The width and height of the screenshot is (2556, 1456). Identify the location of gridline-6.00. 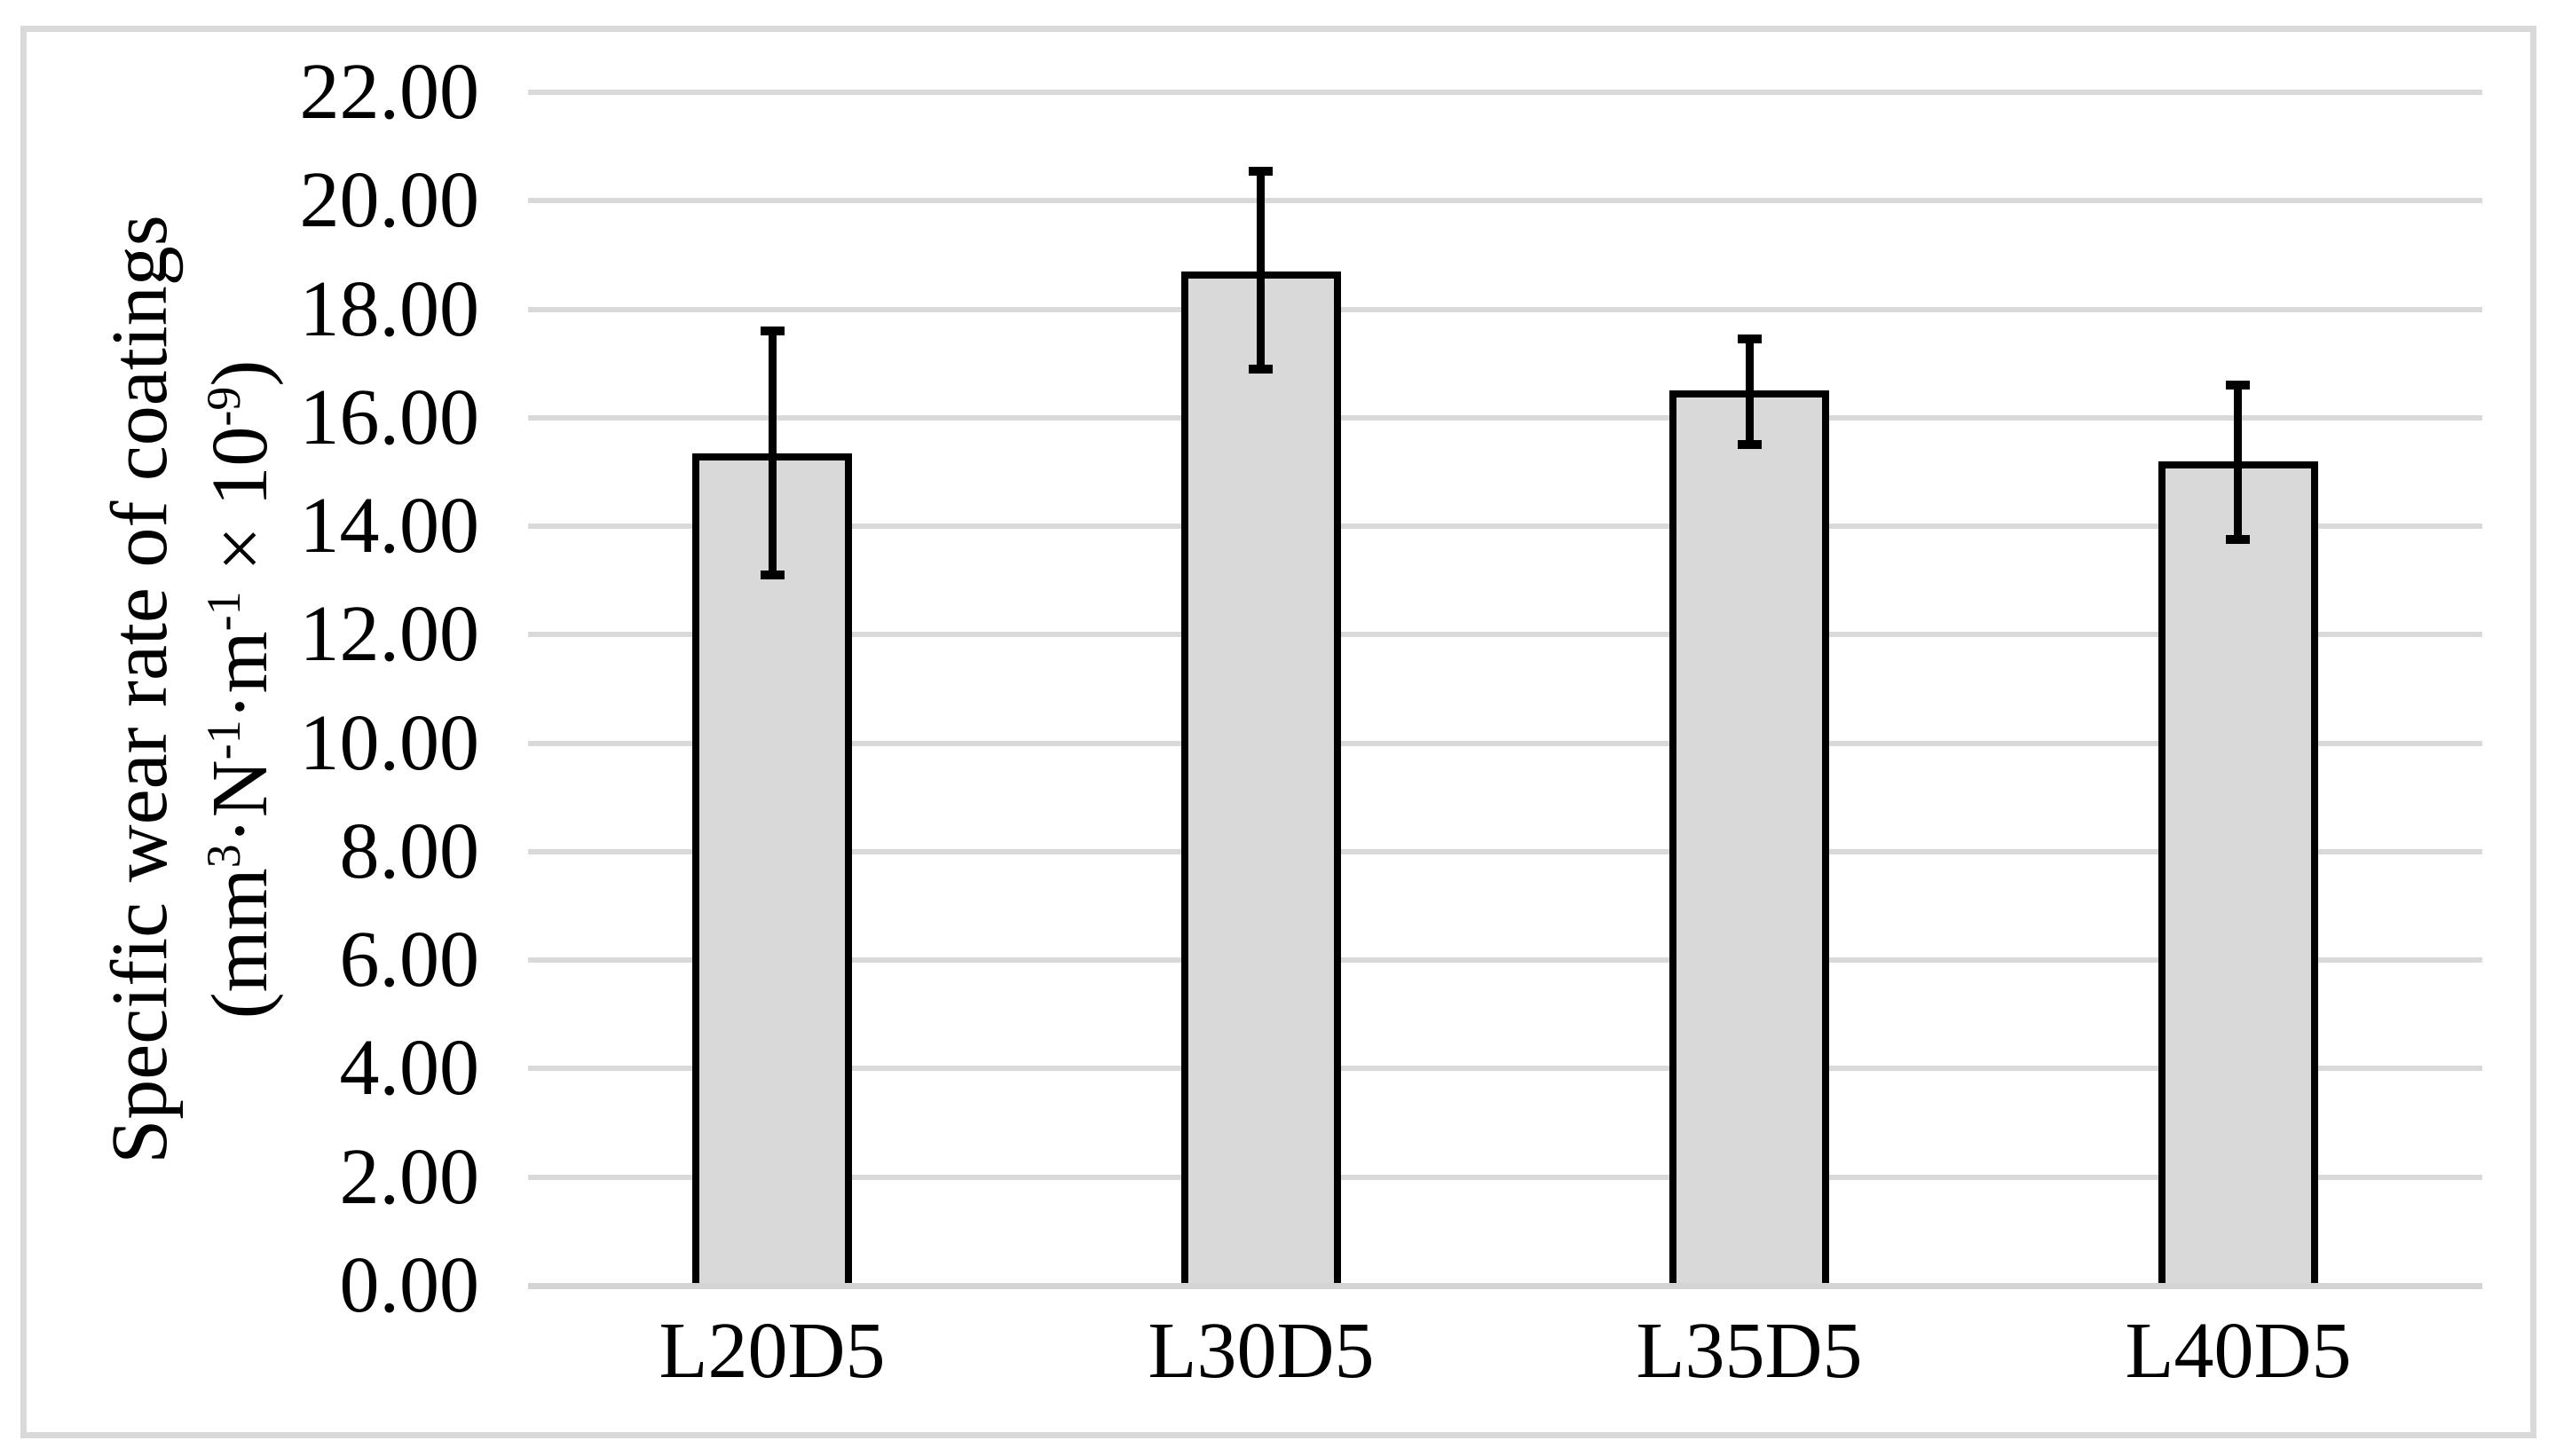
(1505, 960).